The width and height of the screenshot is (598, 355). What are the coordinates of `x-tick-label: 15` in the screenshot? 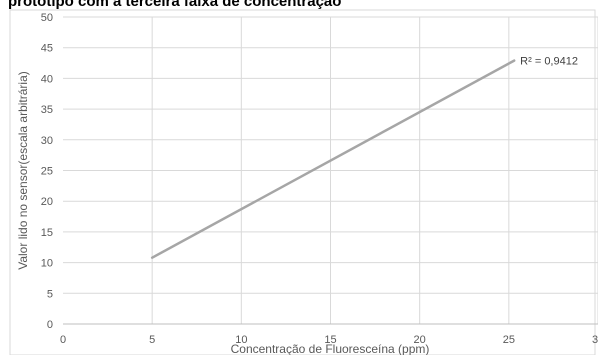 It's located at (330, 340).